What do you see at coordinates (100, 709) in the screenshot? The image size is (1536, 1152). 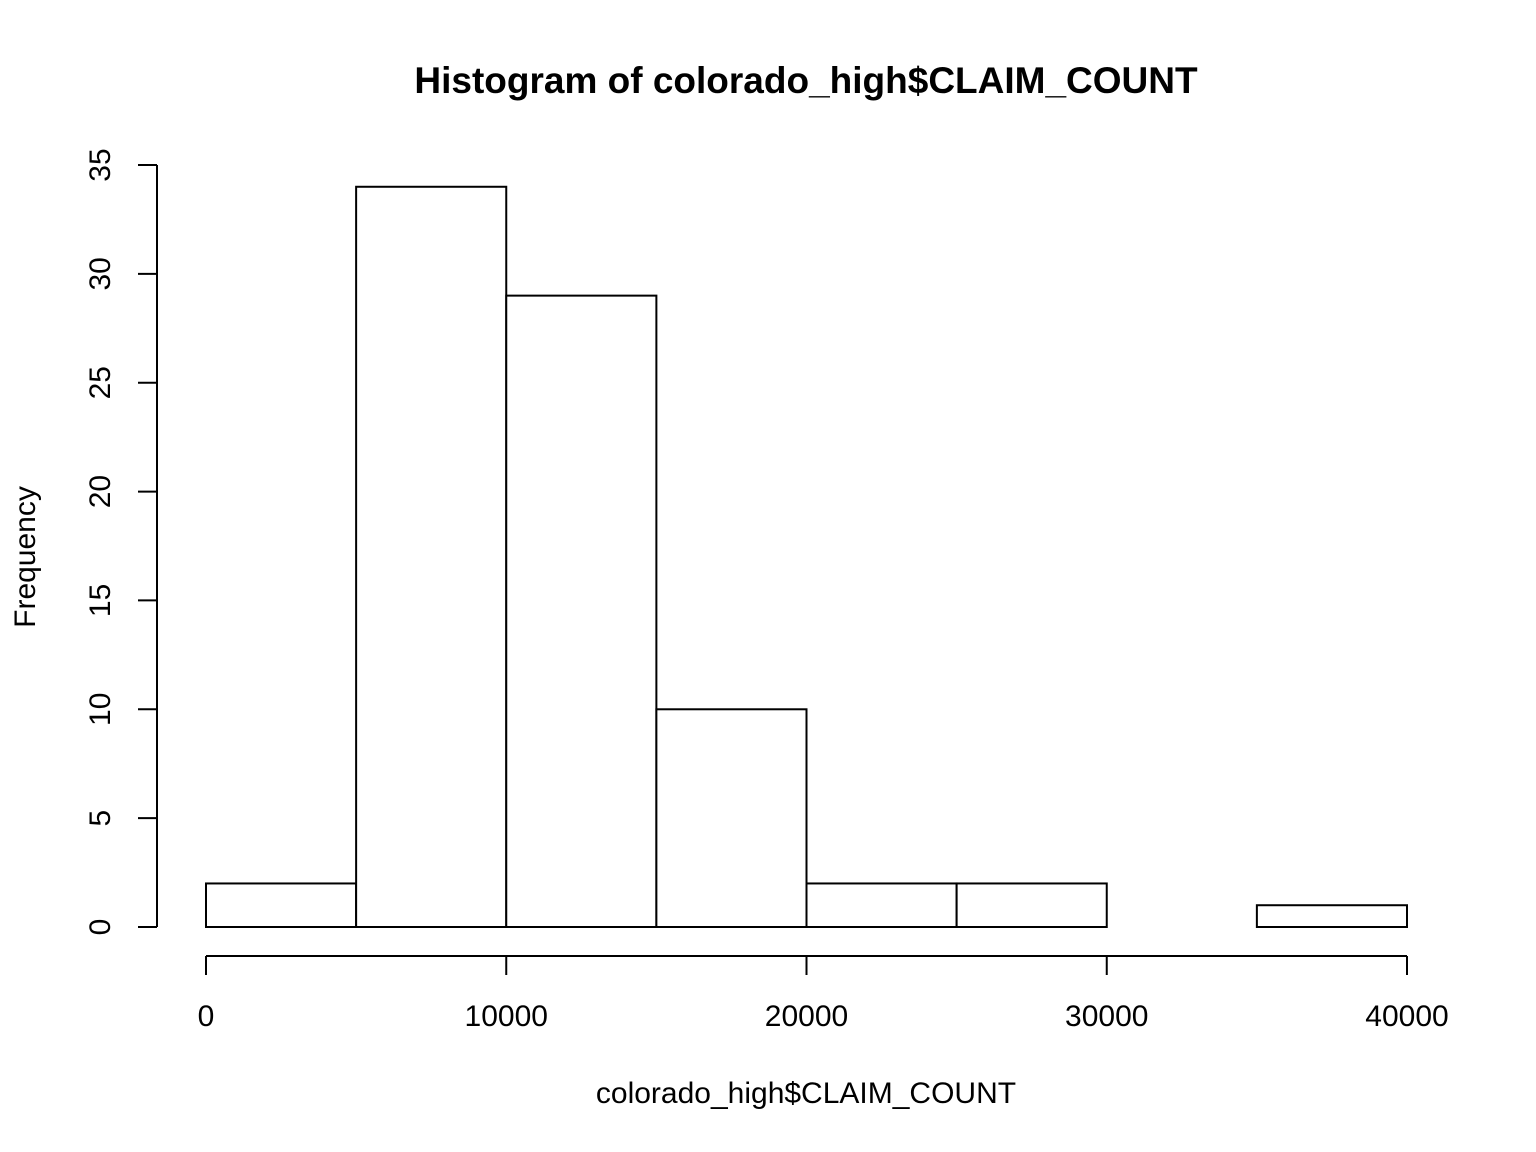 I see `y-tick-label-10: 10` at bounding box center [100, 709].